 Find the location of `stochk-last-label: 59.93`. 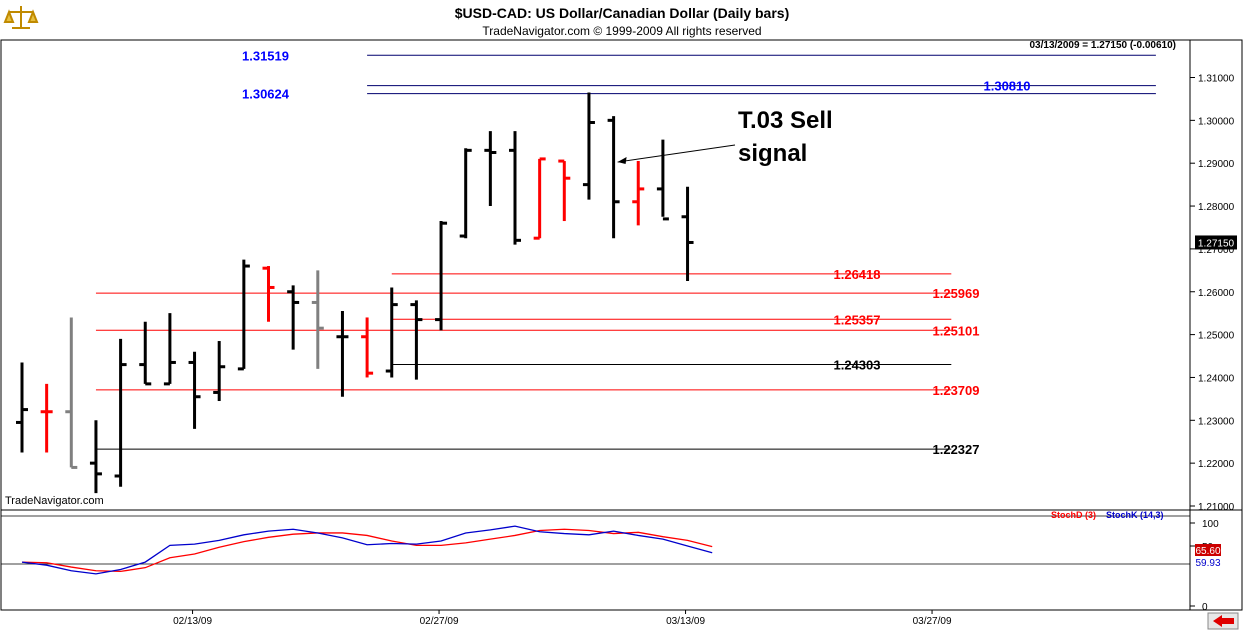

stochk-last-label: 59.93 is located at coordinates (1207, 563).